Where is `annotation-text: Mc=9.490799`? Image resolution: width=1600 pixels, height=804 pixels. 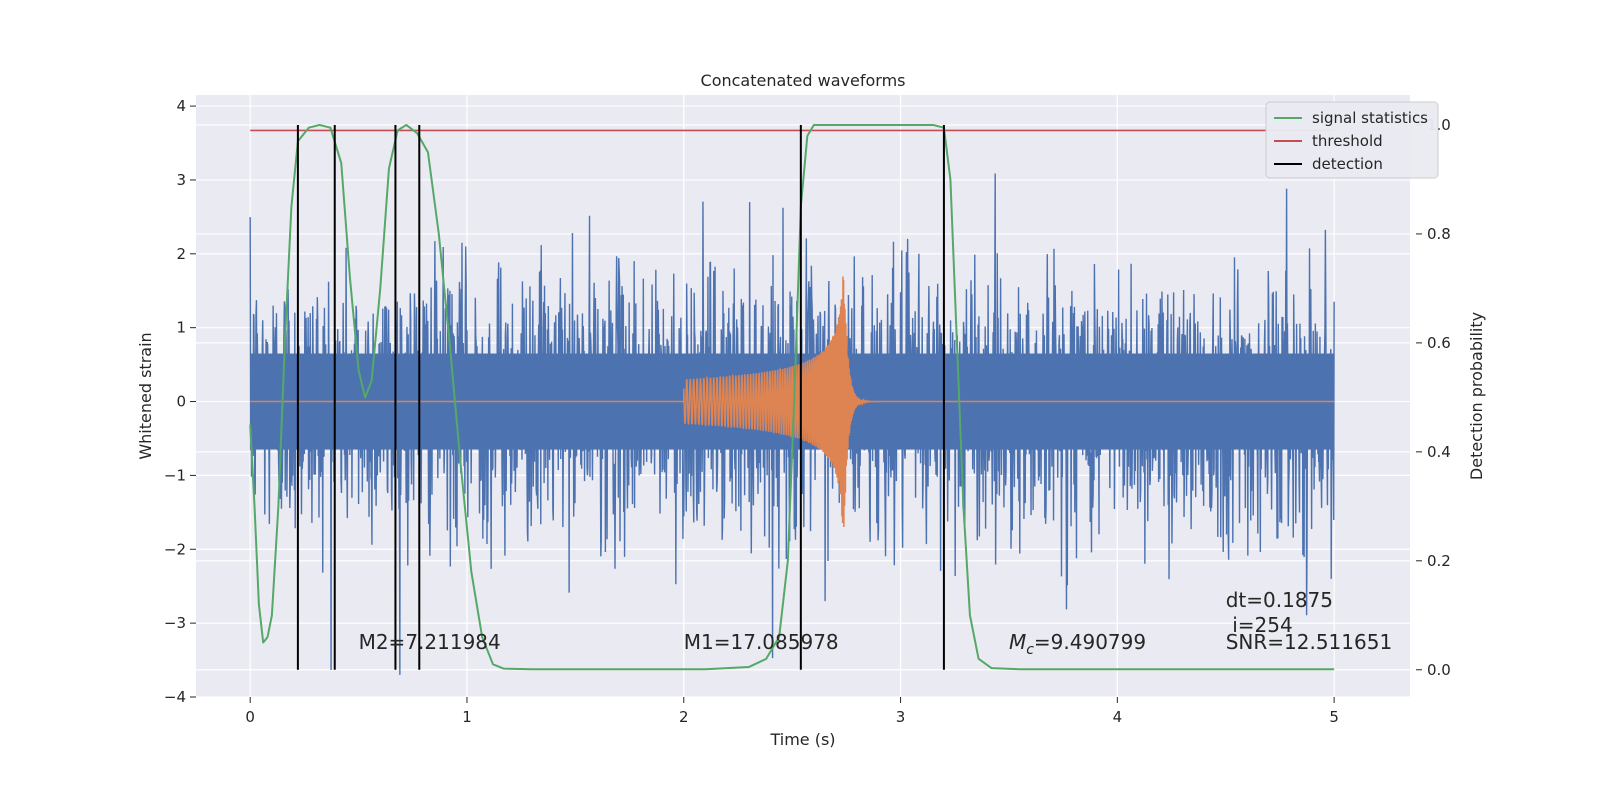
annotation-text: Mc=9.490799 is located at coordinates (1077, 644).